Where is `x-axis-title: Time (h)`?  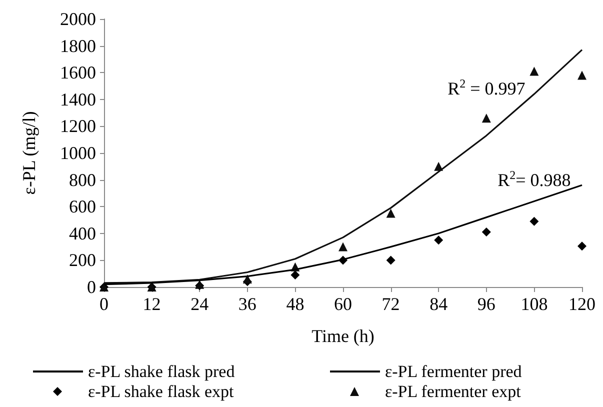
x-axis-title: Time (h) is located at coordinates (343, 336).